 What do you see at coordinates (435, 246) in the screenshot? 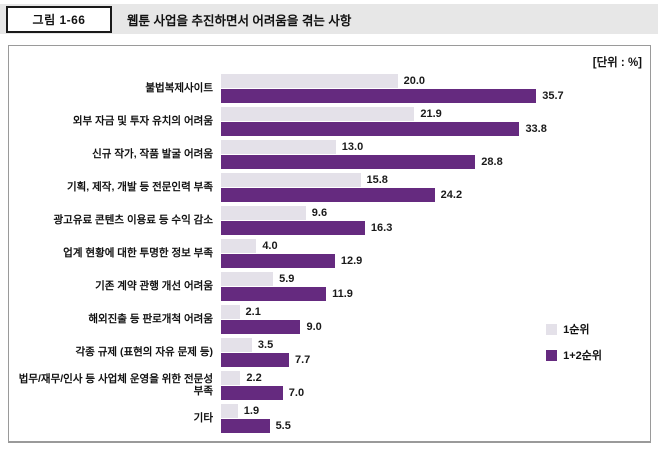
I see `bar-line: 4.0` at bounding box center [435, 246].